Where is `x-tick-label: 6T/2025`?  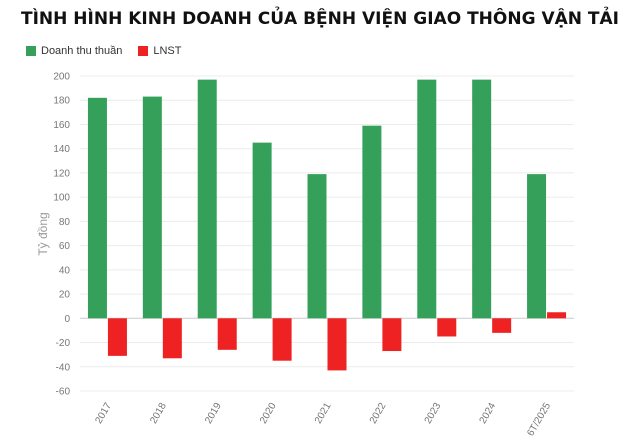
x-tick-label: 6T/2025 is located at coordinates (539, 420).